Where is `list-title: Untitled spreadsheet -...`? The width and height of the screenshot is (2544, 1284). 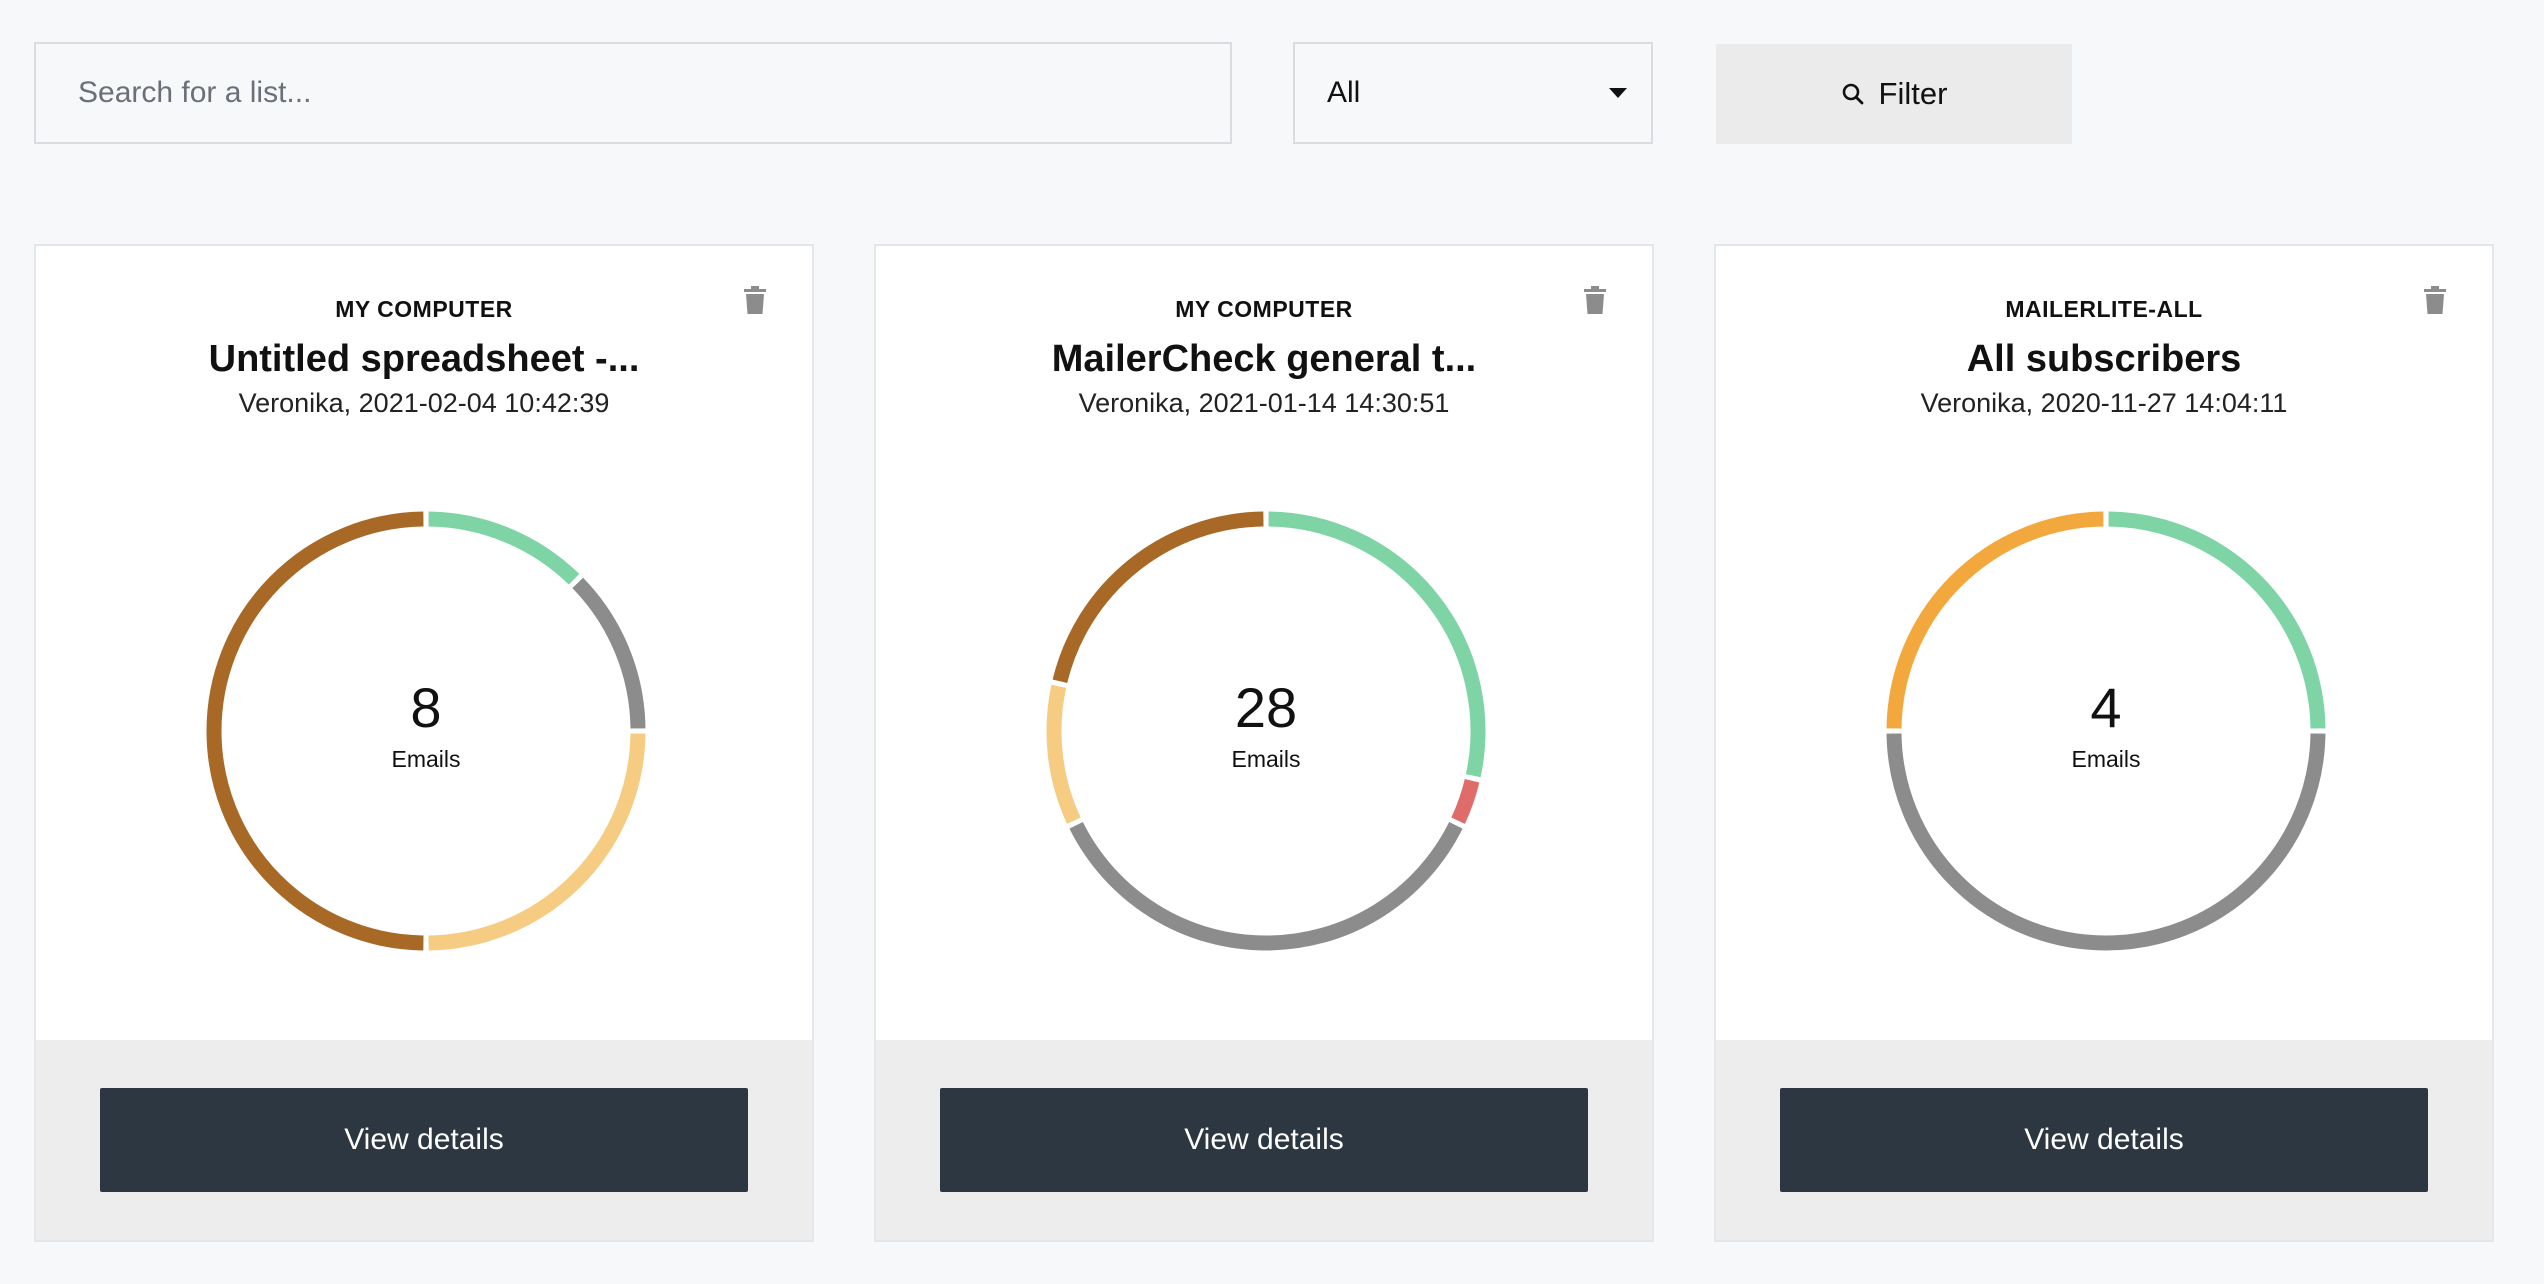 list-title: Untitled spreadsheet -... is located at coordinates (424, 359).